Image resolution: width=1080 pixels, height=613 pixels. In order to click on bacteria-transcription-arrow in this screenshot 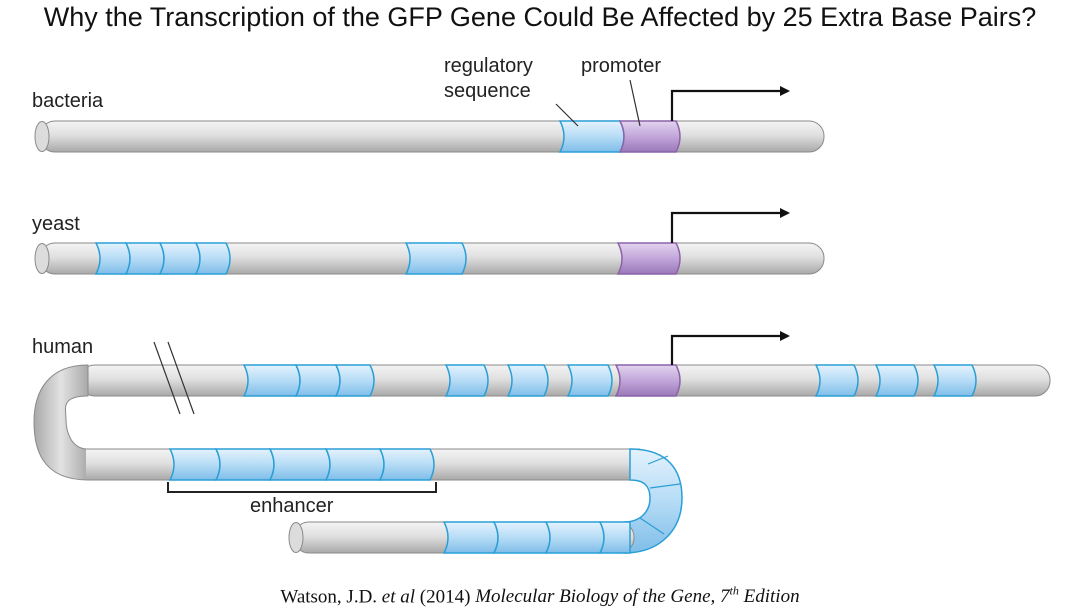, I will do `click(730, 103)`.